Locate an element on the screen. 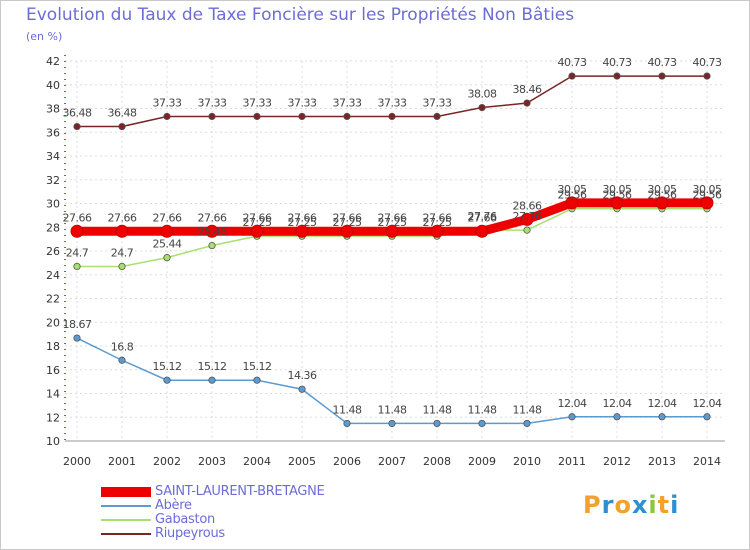 This screenshot has width=750, height=550. y-tick-label: 34 is located at coordinates (53, 156).